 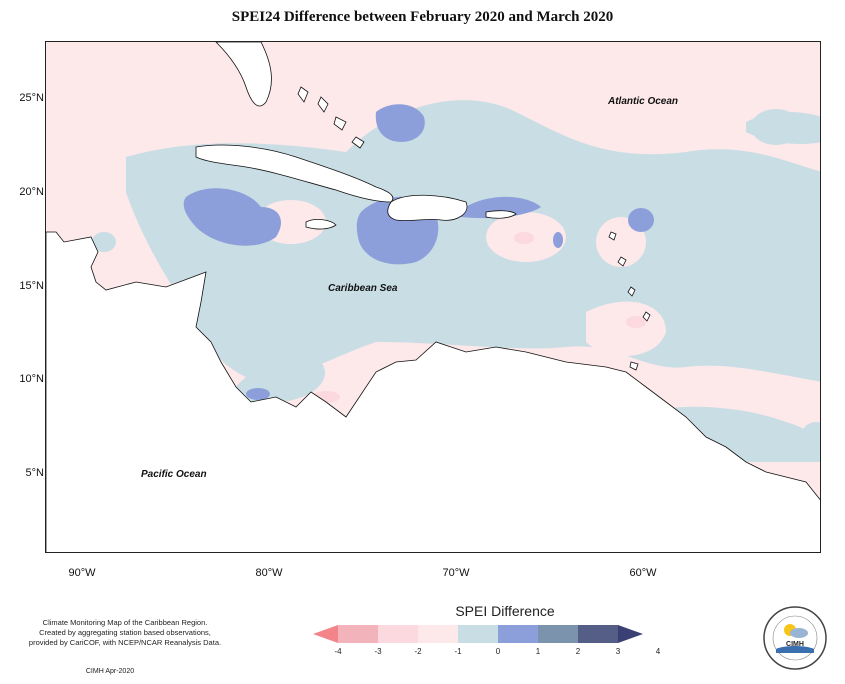 What do you see at coordinates (378, 651) in the screenshot?
I see `legend-tick-label: -3` at bounding box center [378, 651].